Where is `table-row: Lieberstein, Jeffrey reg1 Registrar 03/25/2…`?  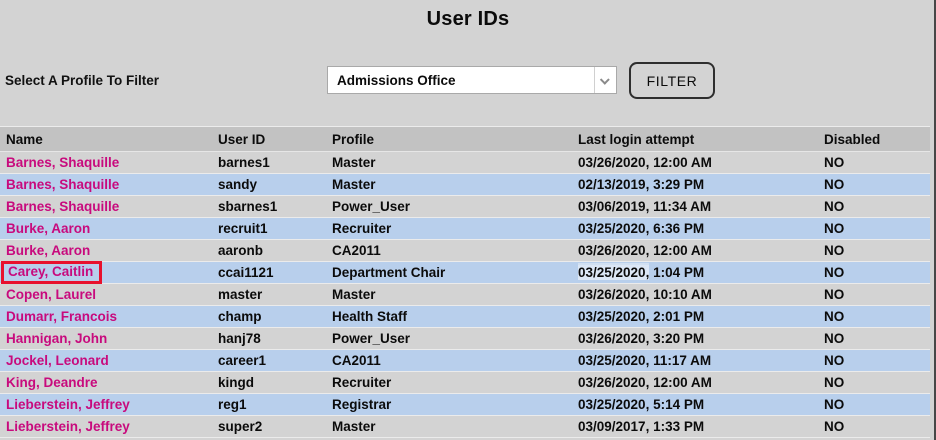
table-row: Lieberstein, Jeffrey reg1 Registrar 03/25/2… is located at coordinates (465, 404).